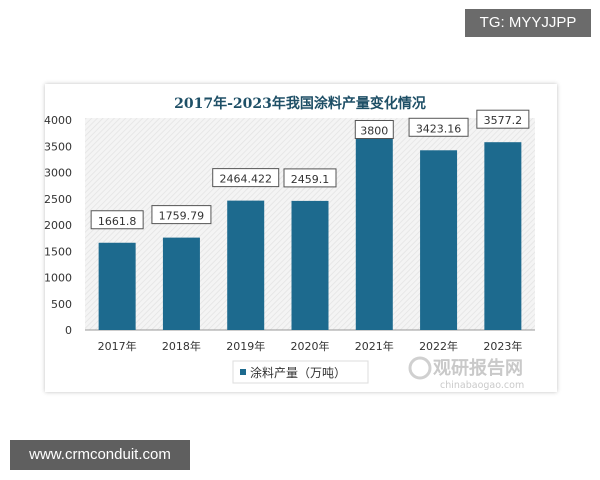  What do you see at coordinates (68, 330) in the screenshot?
I see `y-tick-label: 0` at bounding box center [68, 330].